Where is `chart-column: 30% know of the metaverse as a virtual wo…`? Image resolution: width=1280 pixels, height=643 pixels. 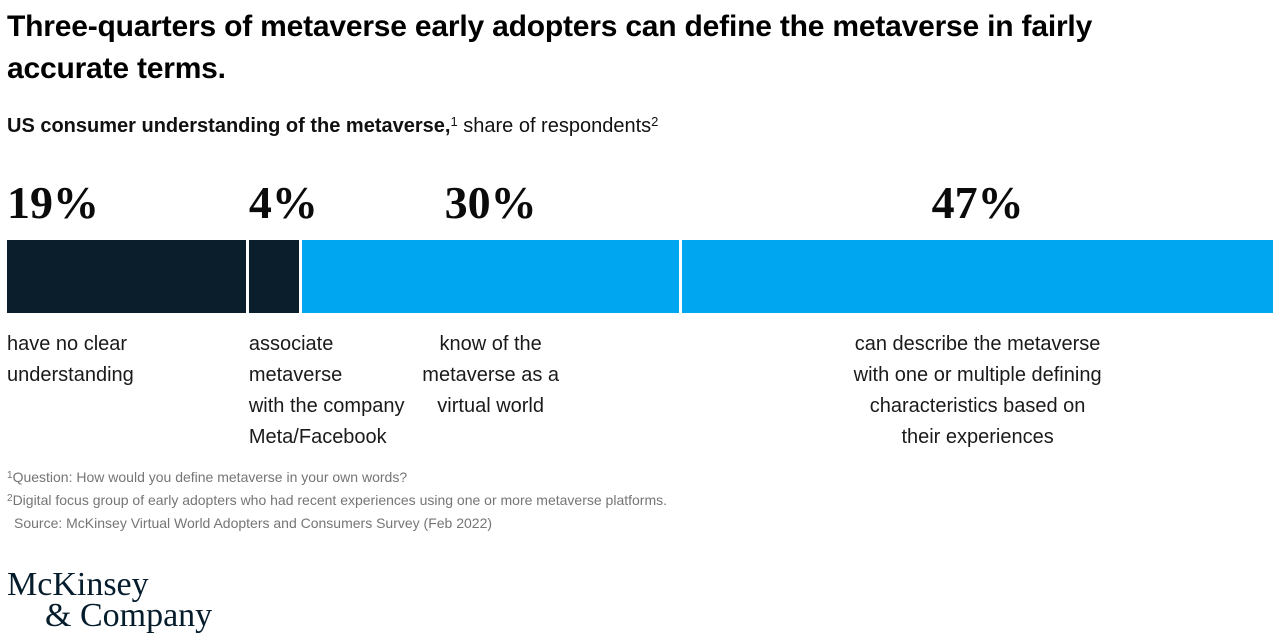 chart-column: 30% know of the metaverse as a virtual wo… is located at coordinates (491, 315).